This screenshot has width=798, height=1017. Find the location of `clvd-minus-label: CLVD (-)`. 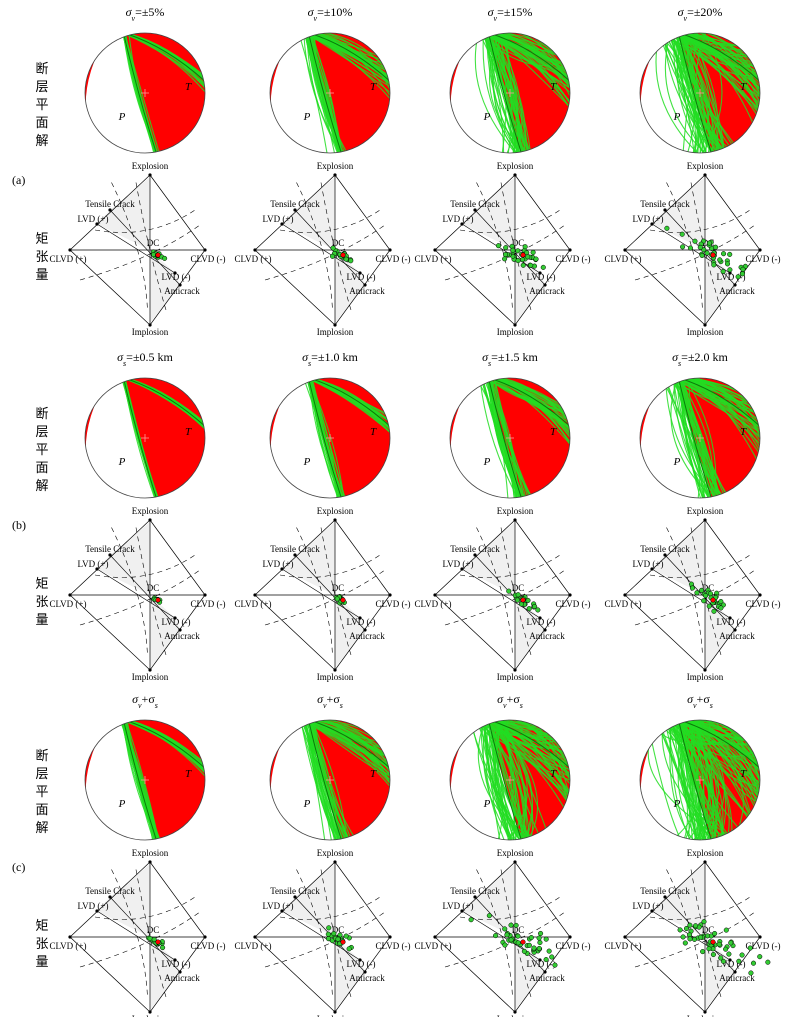

clvd-minus-label: CLVD (-) is located at coordinates (393, 946).